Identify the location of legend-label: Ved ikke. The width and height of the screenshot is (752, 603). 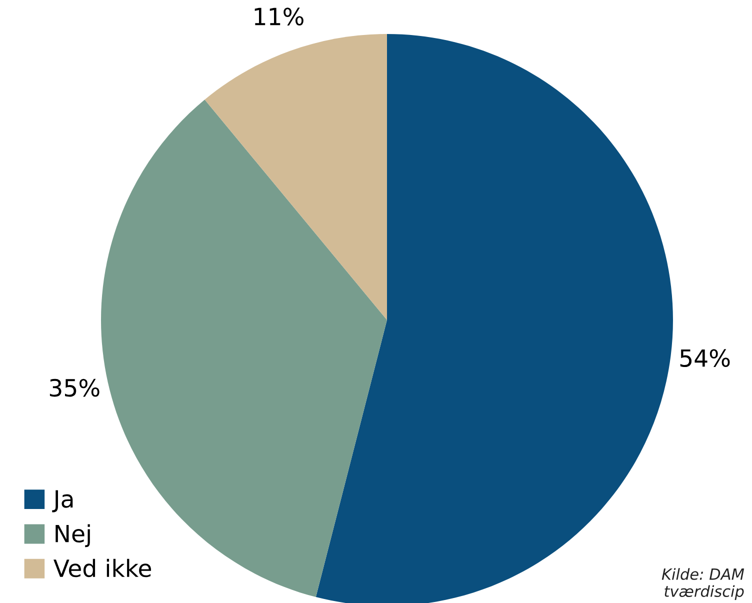
(103, 568).